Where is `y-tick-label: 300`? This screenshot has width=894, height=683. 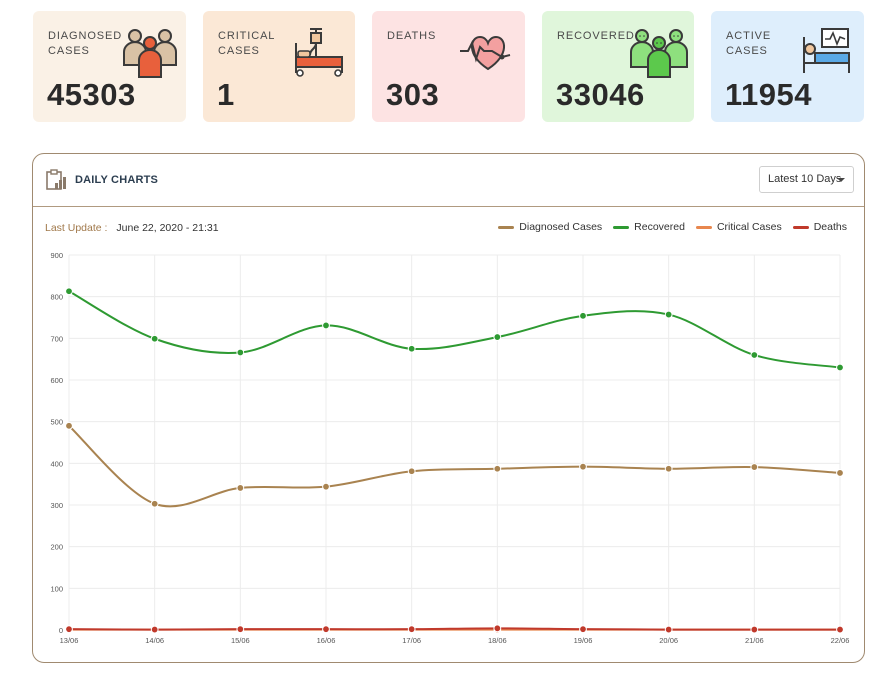 y-tick-label: 300 is located at coordinates (56, 505).